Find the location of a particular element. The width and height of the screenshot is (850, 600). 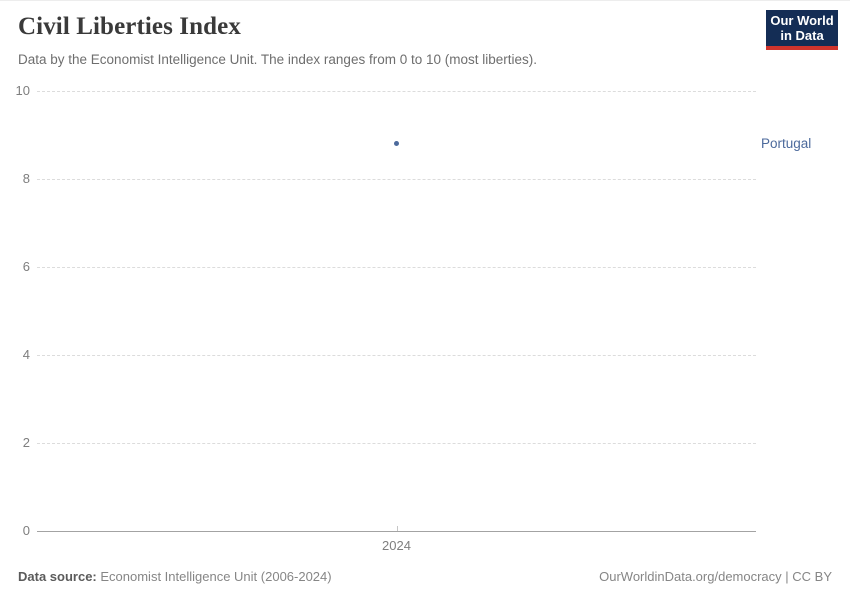

data-point-portugal is located at coordinates (396, 144).